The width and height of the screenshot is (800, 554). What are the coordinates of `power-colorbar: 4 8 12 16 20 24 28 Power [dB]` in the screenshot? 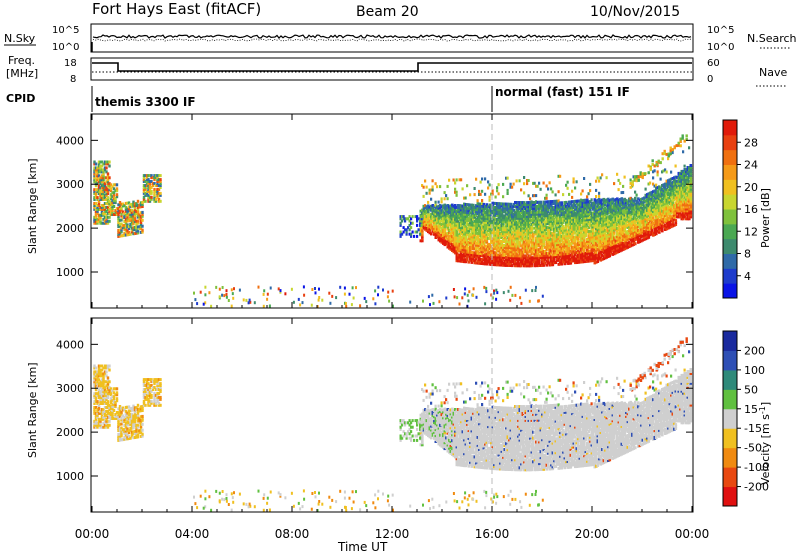 It's located at (747, 209).